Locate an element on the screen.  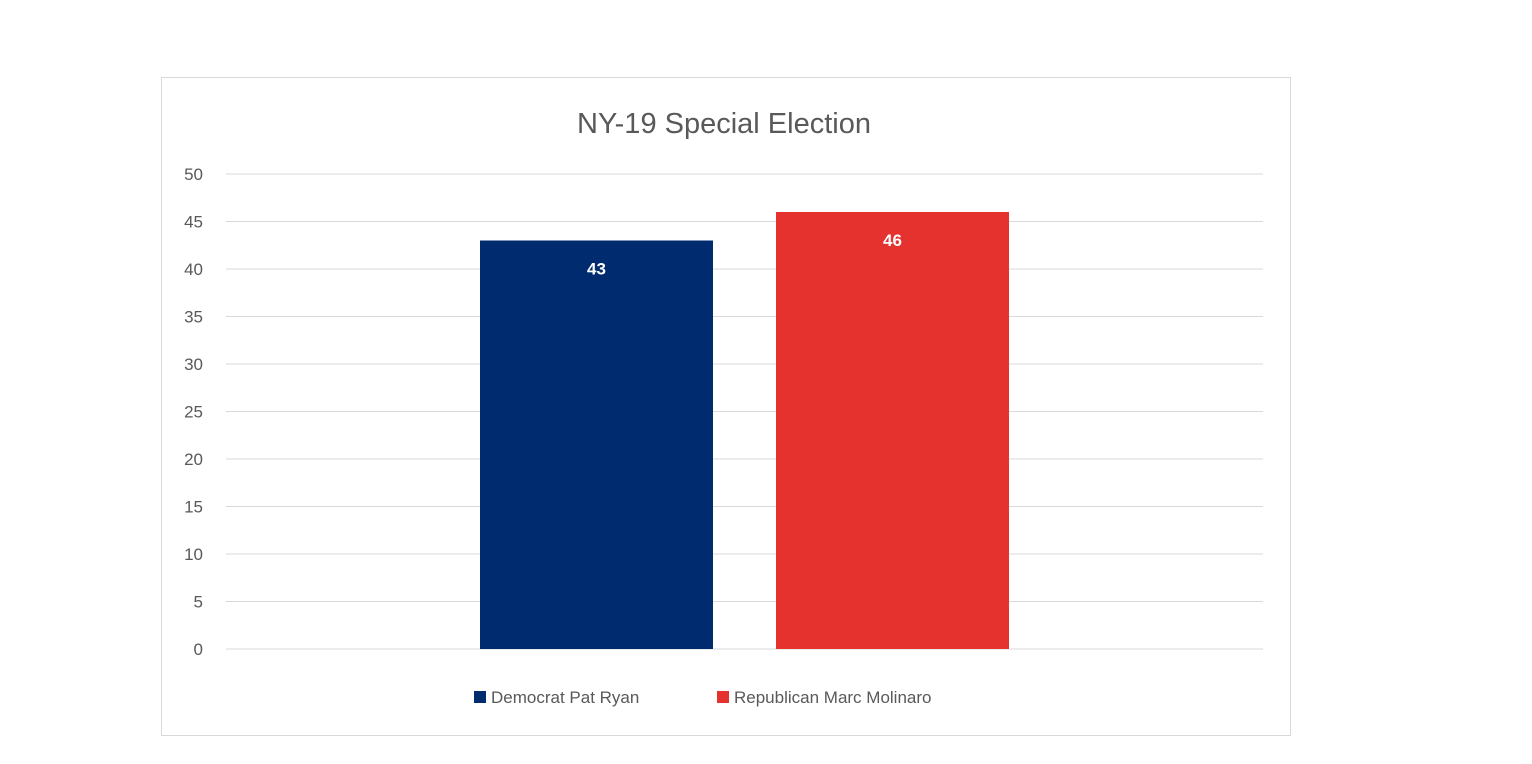
bar-republican is located at coordinates (892, 430).